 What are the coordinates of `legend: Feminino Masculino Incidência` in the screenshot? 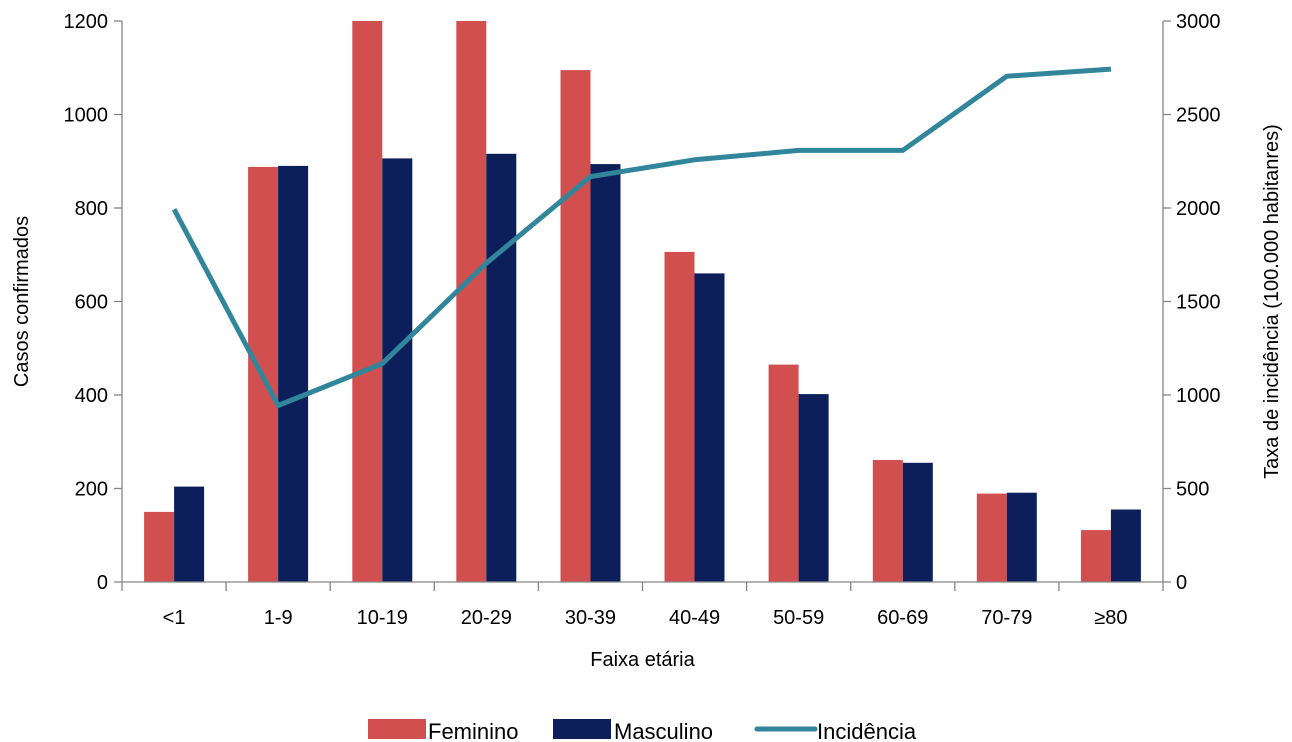 It's located at (642, 730).